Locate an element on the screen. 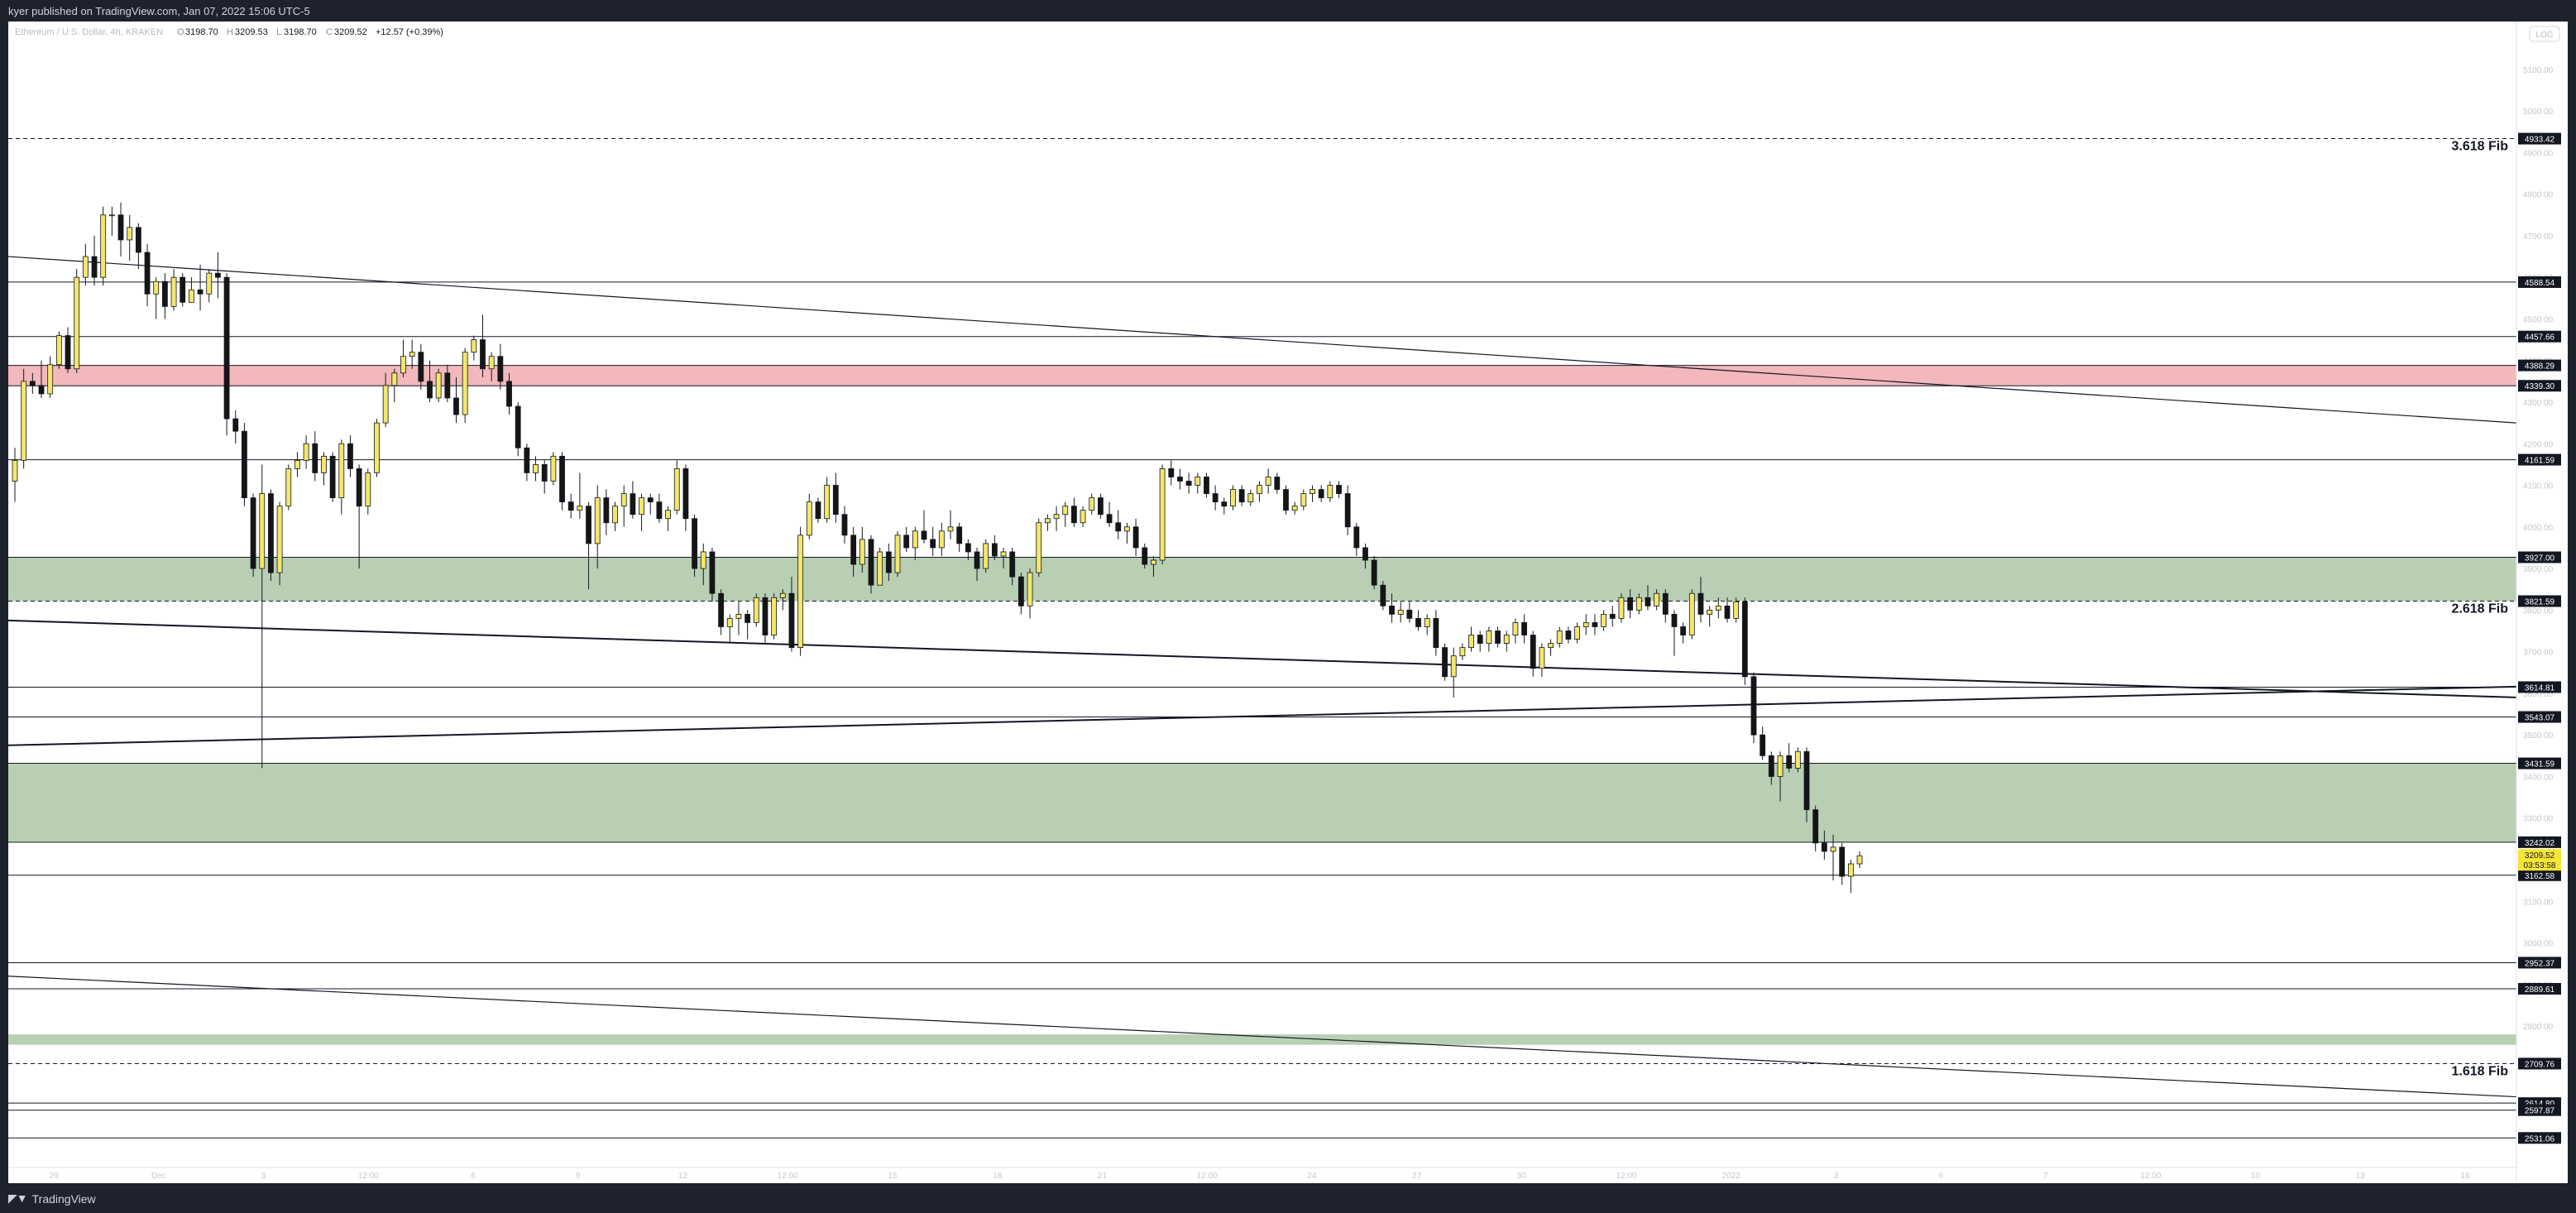 Image resolution: width=2576 pixels, height=1213 pixels. y-tick-label: 4300.00 is located at coordinates (2538, 404).